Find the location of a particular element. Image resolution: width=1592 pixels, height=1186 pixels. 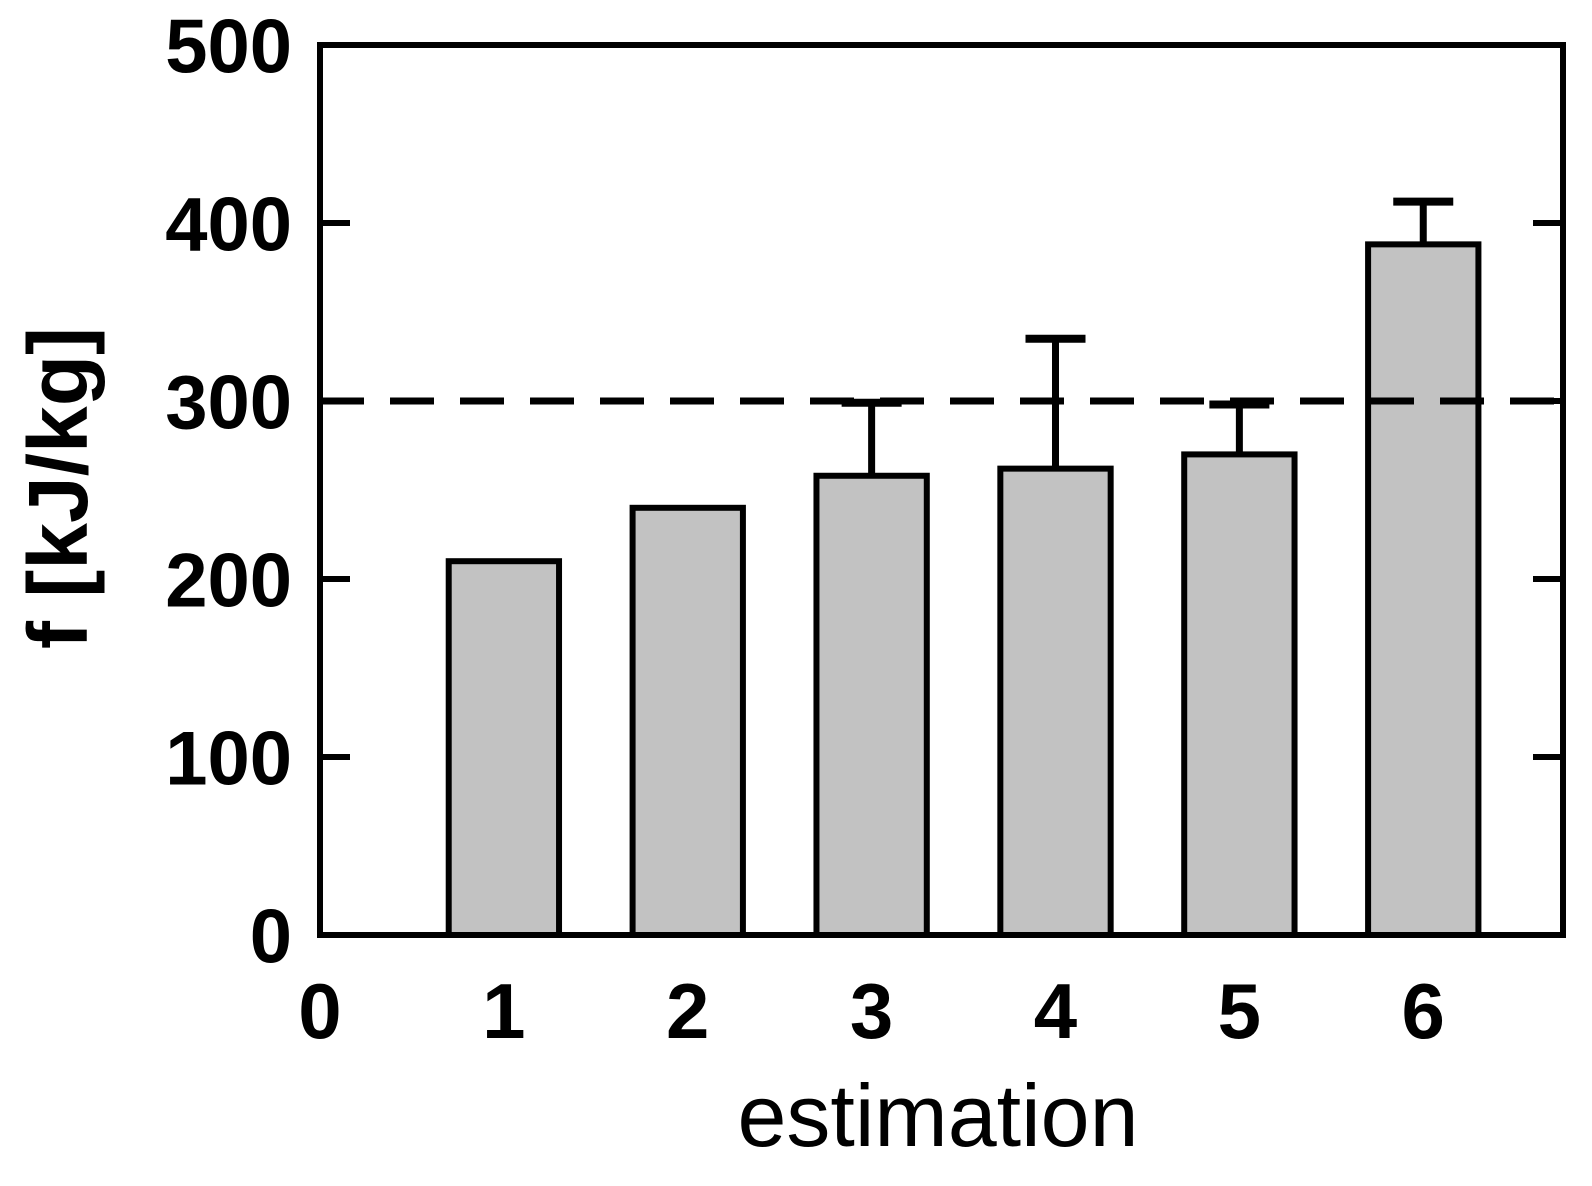

y-tick-label-200: 200 is located at coordinates (228, 580).